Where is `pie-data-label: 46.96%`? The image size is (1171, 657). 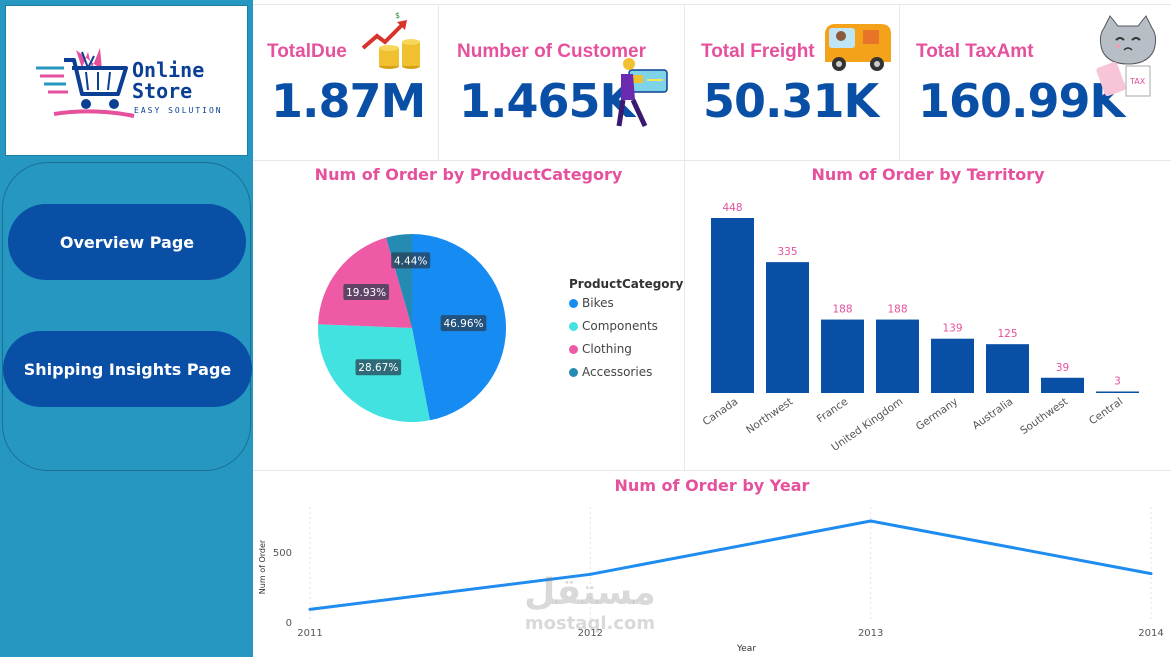 pie-data-label: 46.96% is located at coordinates (463, 323).